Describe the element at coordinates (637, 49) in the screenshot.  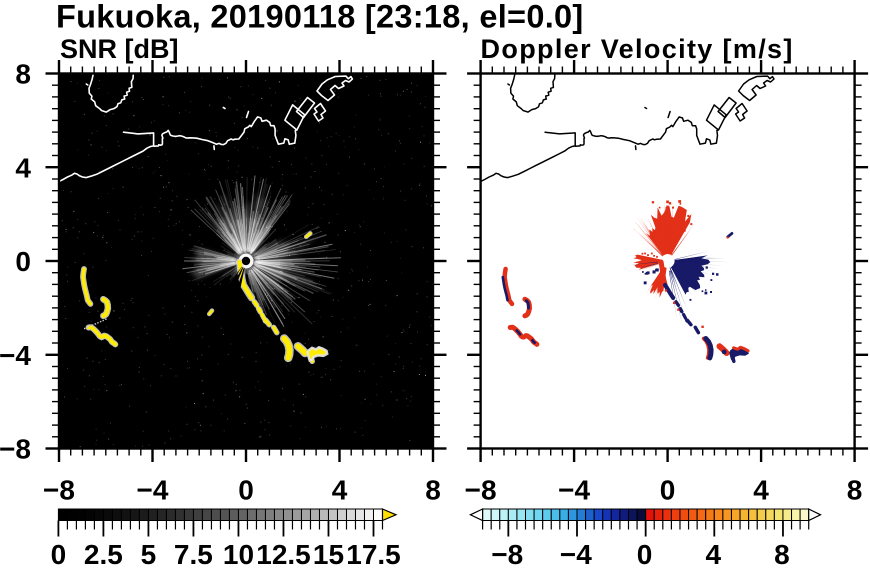
I see `svg-text: Doppler Velocity [m/s]` at that location.